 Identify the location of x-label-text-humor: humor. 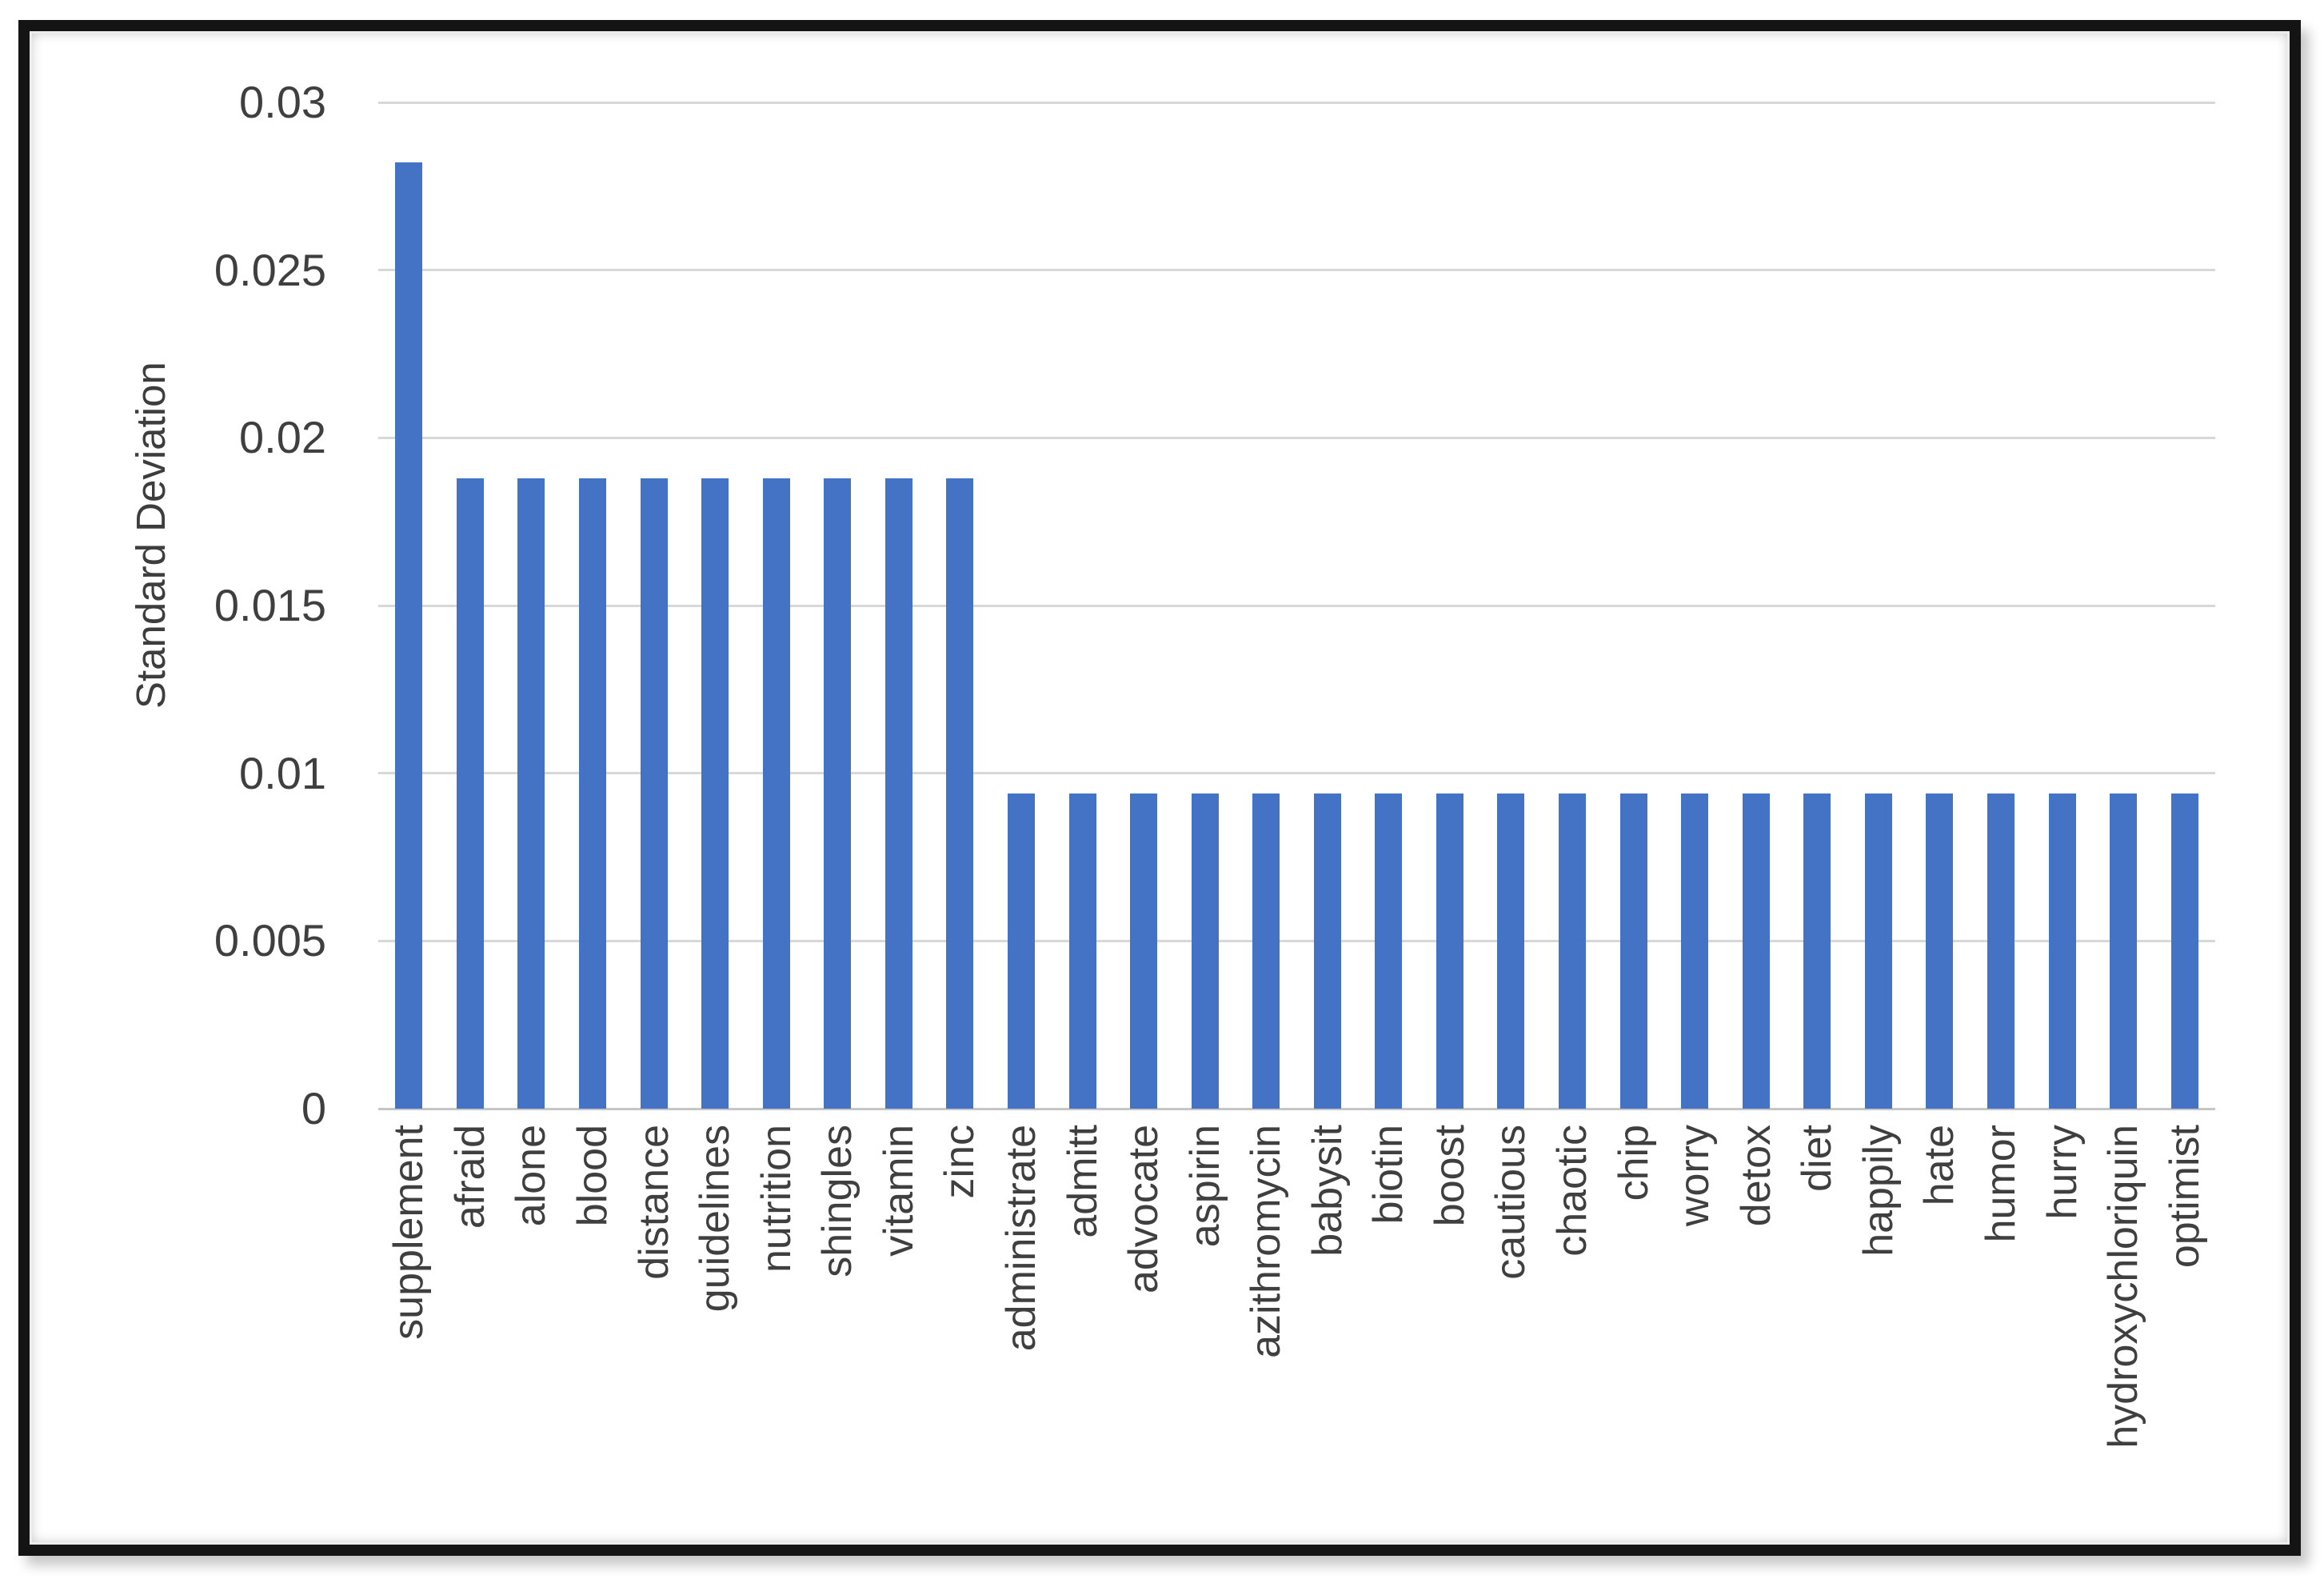
(2001, 1184).